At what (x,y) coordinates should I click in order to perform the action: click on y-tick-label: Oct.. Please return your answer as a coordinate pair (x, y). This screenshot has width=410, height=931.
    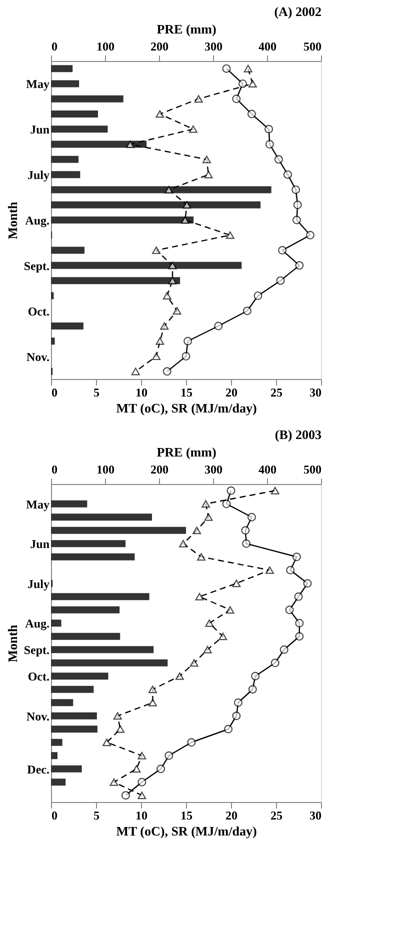
    Looking at the image, I should click on (39, 311).